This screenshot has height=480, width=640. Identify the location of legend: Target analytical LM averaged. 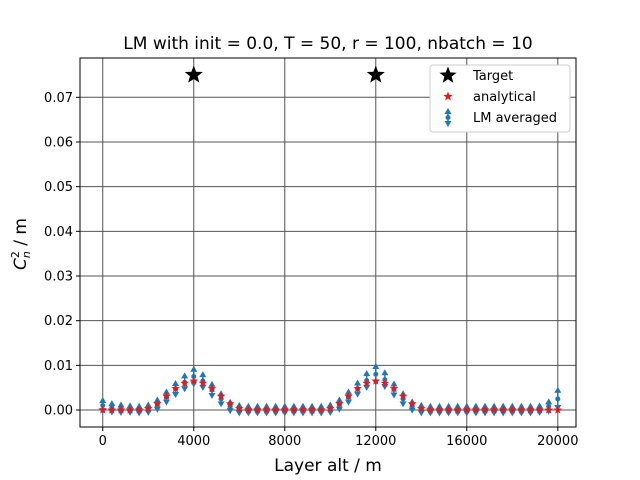
(500, 98).